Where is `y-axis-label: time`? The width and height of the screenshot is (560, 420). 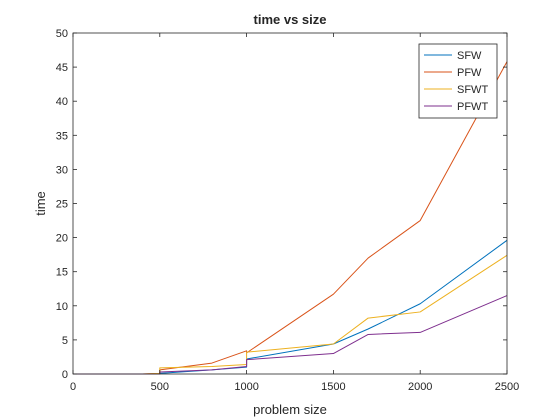
y-axis-label: time is located at coordinates (40, 203).